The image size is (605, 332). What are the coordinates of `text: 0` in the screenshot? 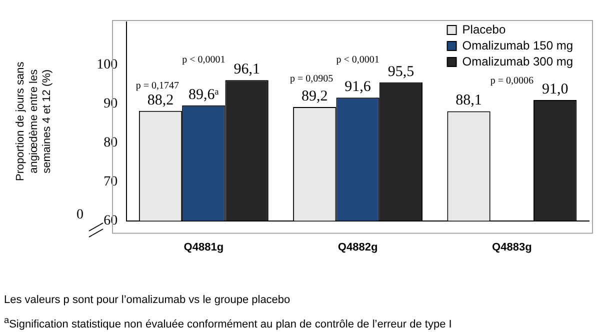 It's located at (80, 214).